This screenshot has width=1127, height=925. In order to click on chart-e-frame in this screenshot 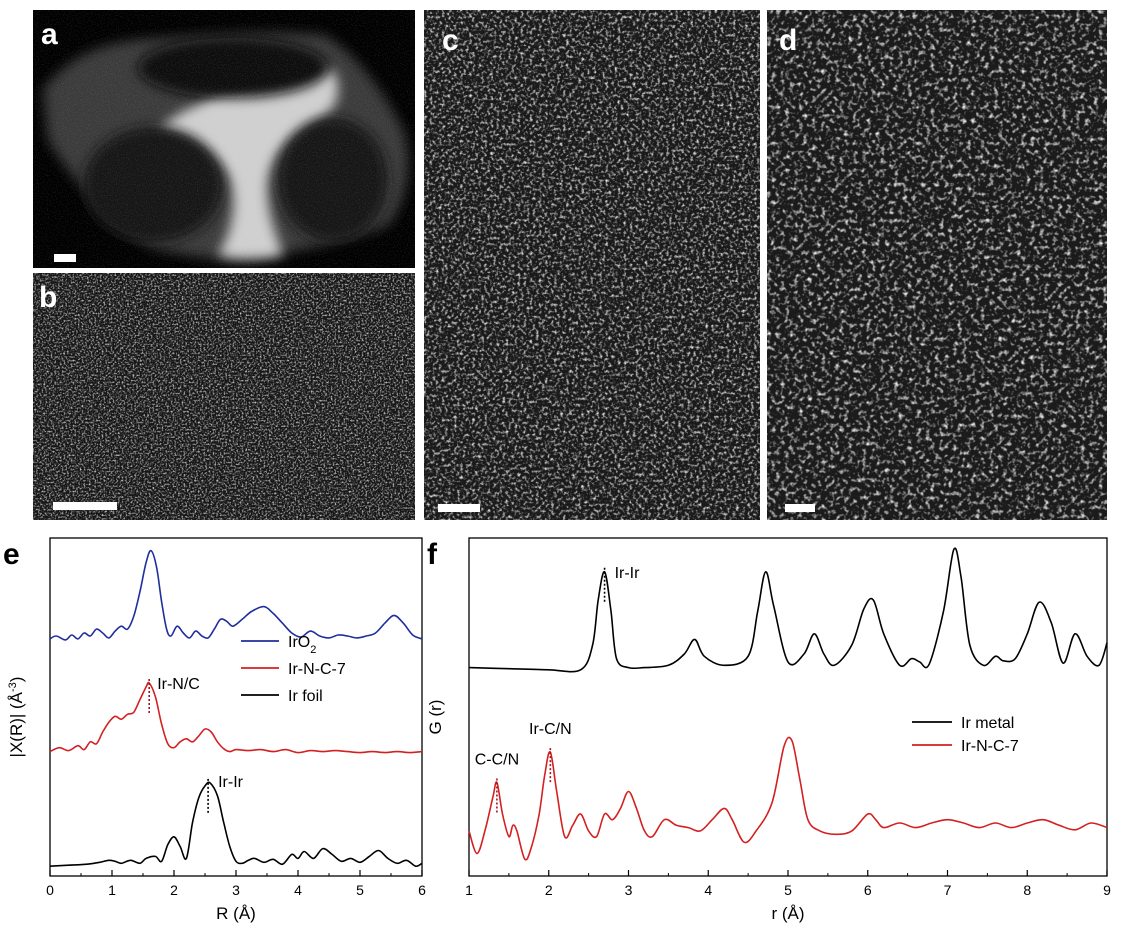, I will do `click(236, 707)`.